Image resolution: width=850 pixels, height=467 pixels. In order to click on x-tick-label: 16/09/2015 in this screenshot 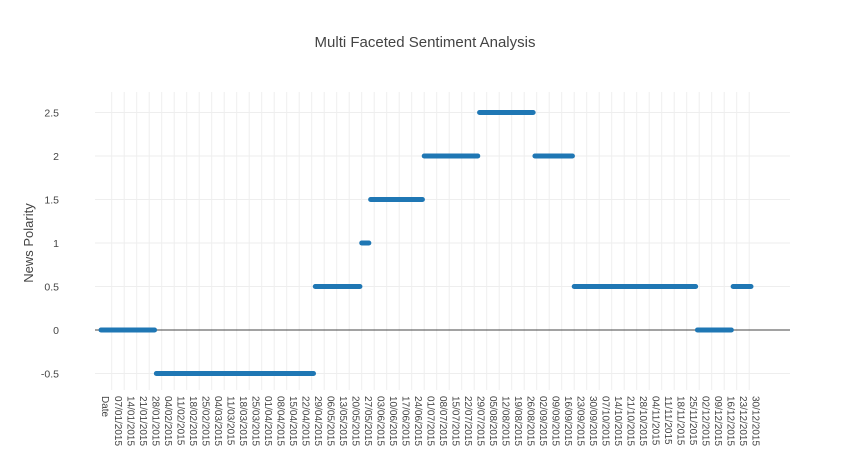, I will do `click(567, 421)`.